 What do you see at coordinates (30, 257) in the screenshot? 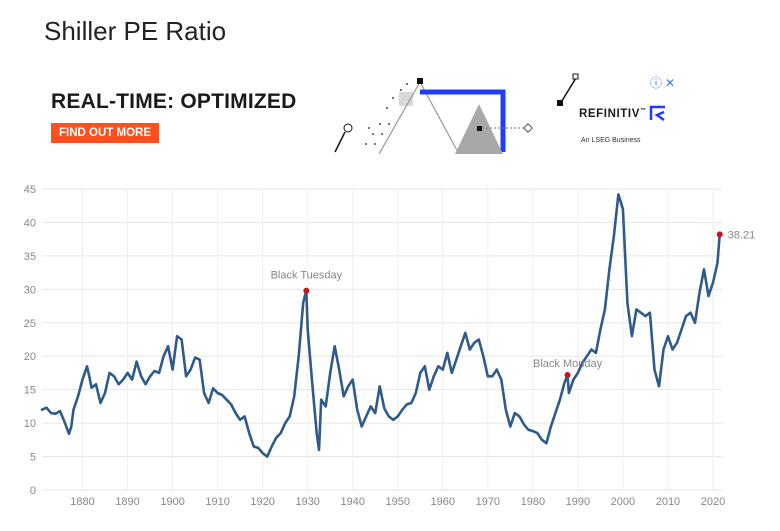
I see `y-tick-label: 35` at bounding box center [30, 257].